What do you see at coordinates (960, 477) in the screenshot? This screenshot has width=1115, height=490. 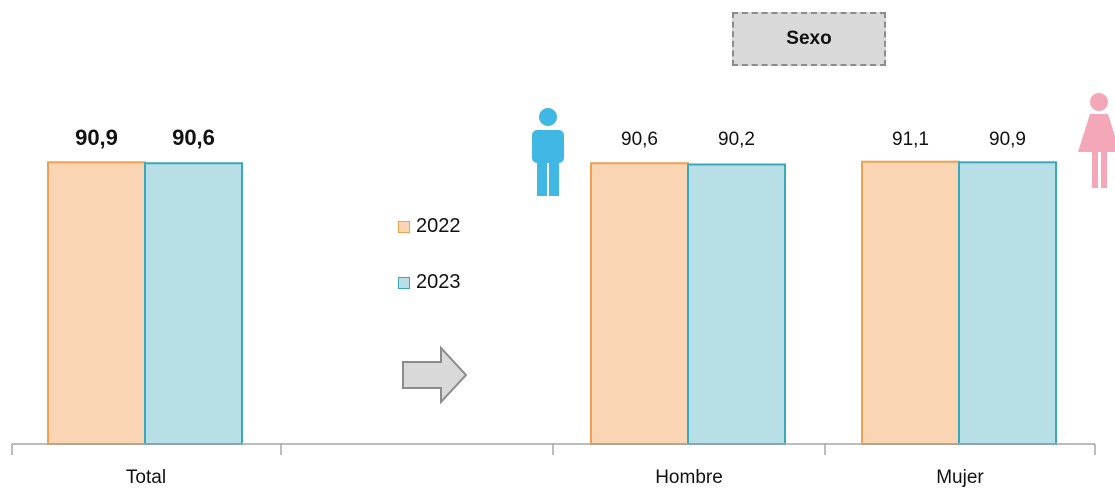 I see `category-label-mujer: Mujer` at bounding box center [960, 477].